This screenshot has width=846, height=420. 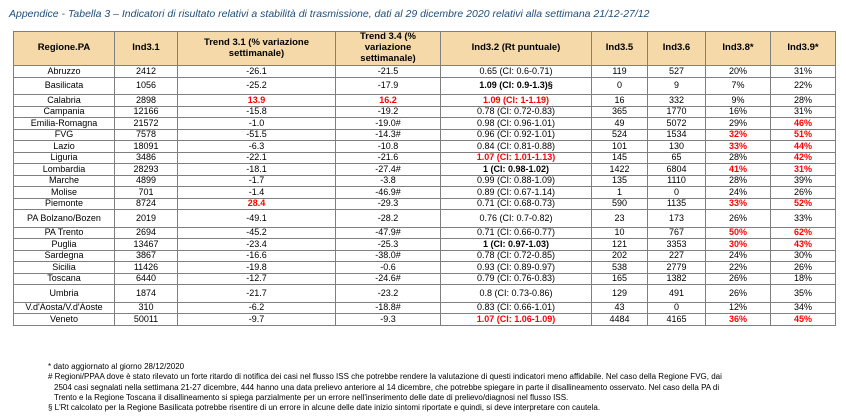 What do you see at coordinates (146, 71) in the screenshot?
I see `value-cell: 2412` at bounding box center [146, 71].